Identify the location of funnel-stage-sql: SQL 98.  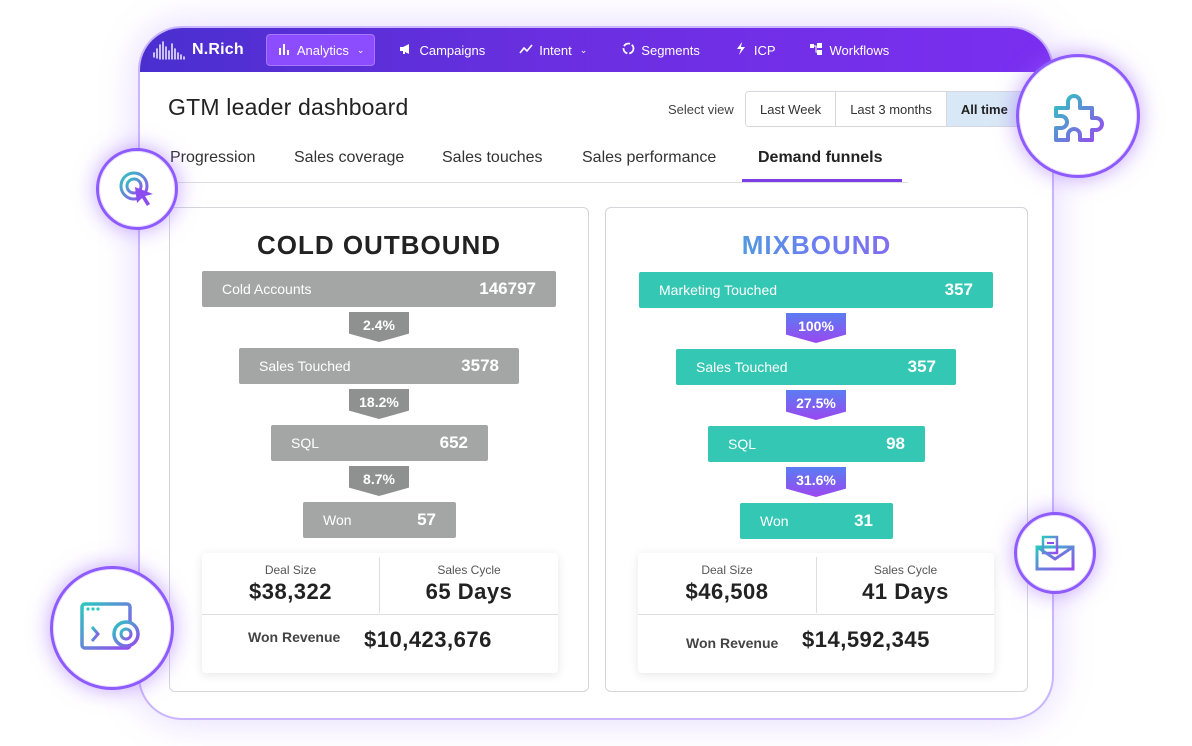
(816, 444).